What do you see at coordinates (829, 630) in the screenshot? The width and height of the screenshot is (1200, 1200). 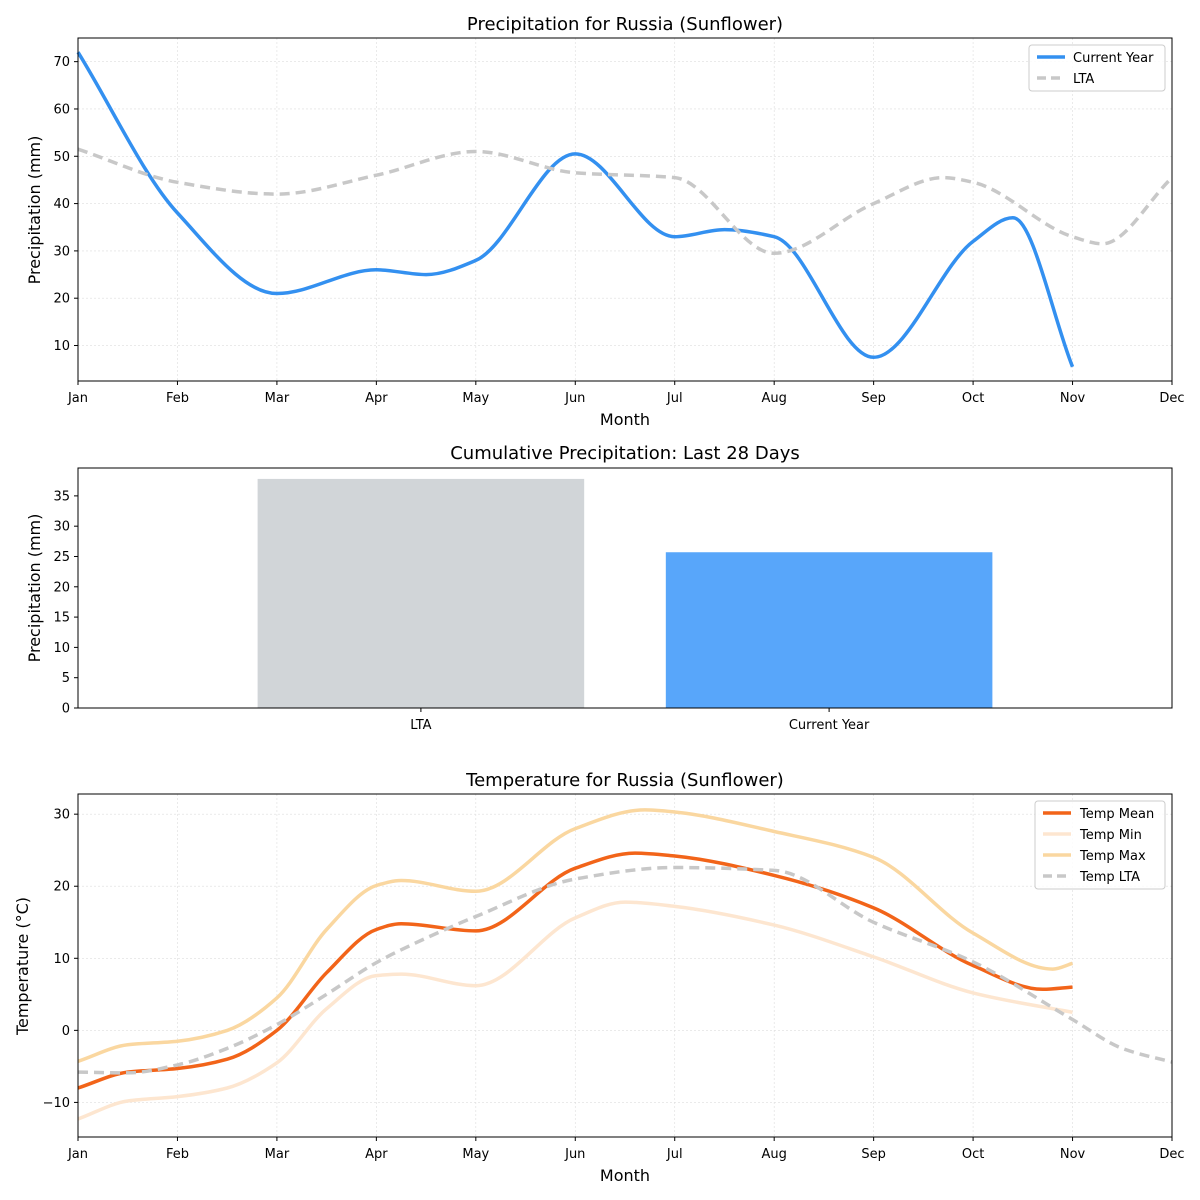 I see `bar-current-year` at bounding box center [829, 630].